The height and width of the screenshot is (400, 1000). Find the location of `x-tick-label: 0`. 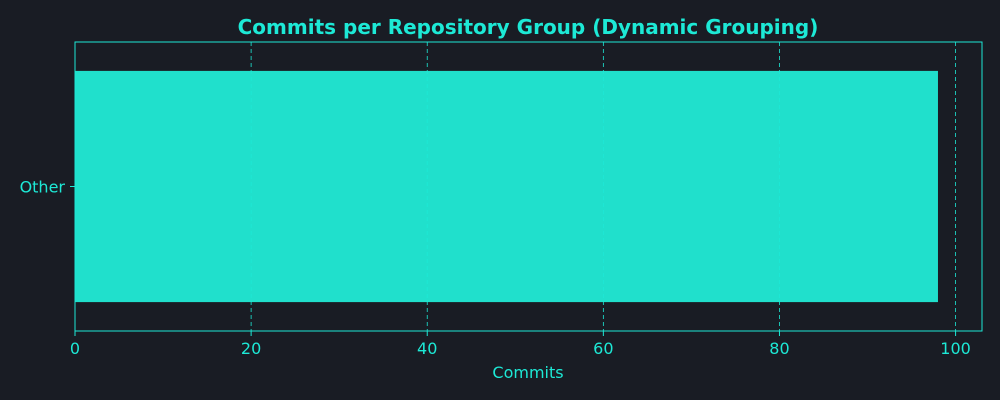

x-tick-label: 0 is located at coordinates (75, 348).